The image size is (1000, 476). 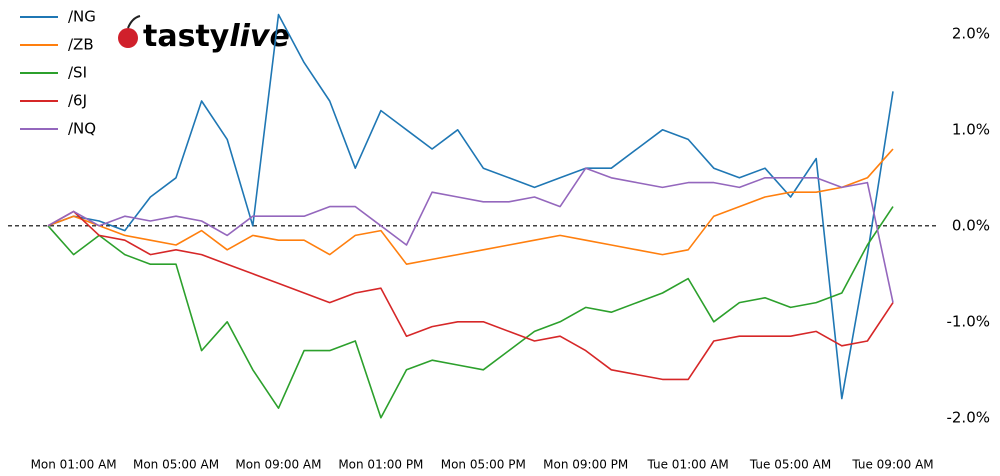 What do you see at coordinates (790, 465) in the screenshot?
I see `x-tick-label: Tue 05:00 AM` at bounding box center [790, 465].